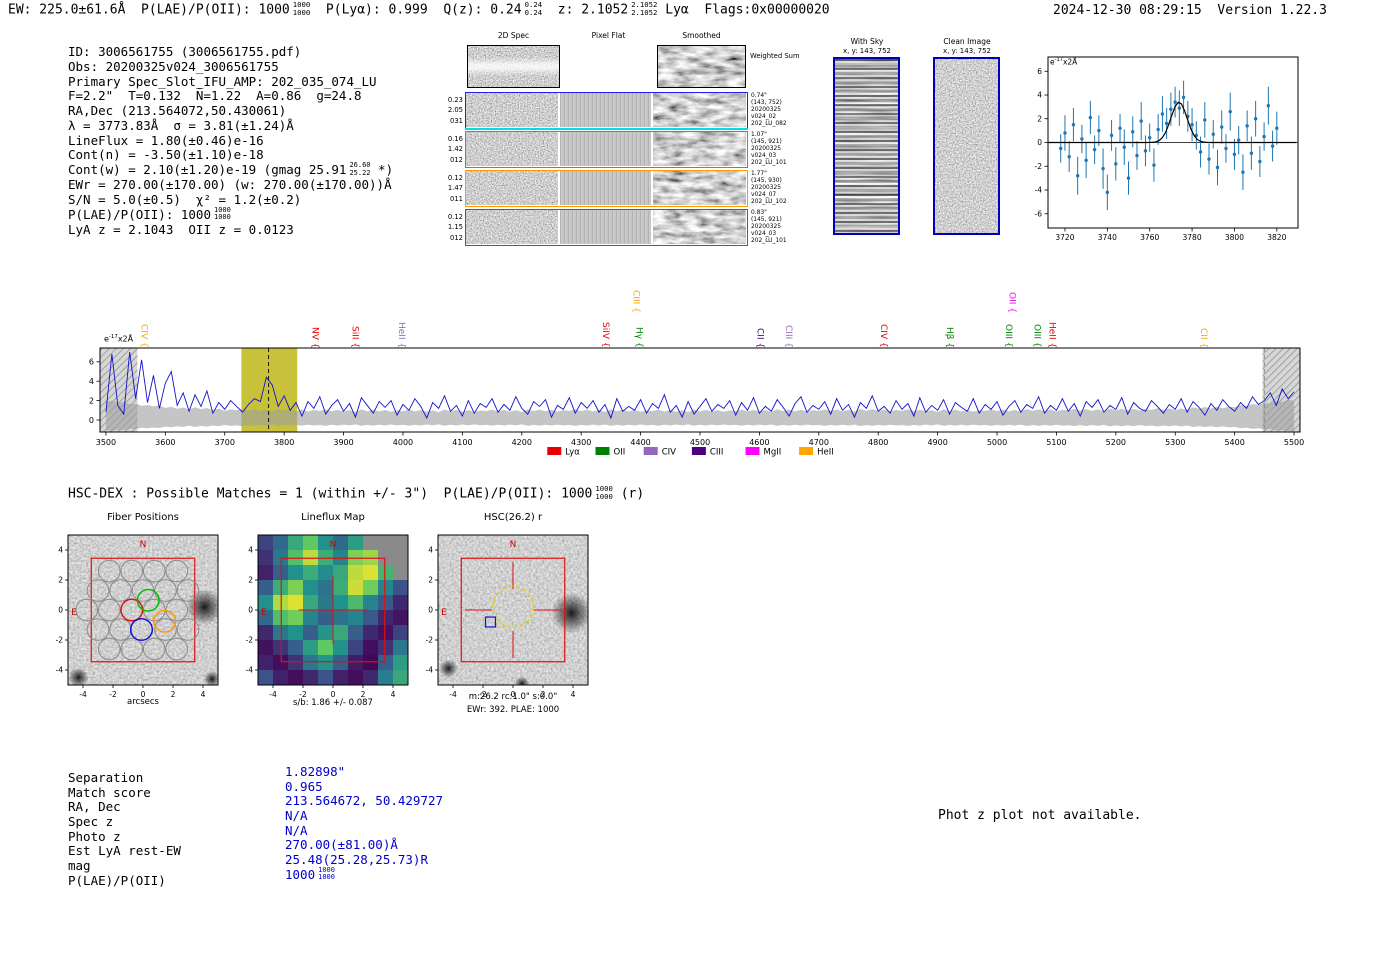  I want to click on dark-source-blob, so click(211, 678).